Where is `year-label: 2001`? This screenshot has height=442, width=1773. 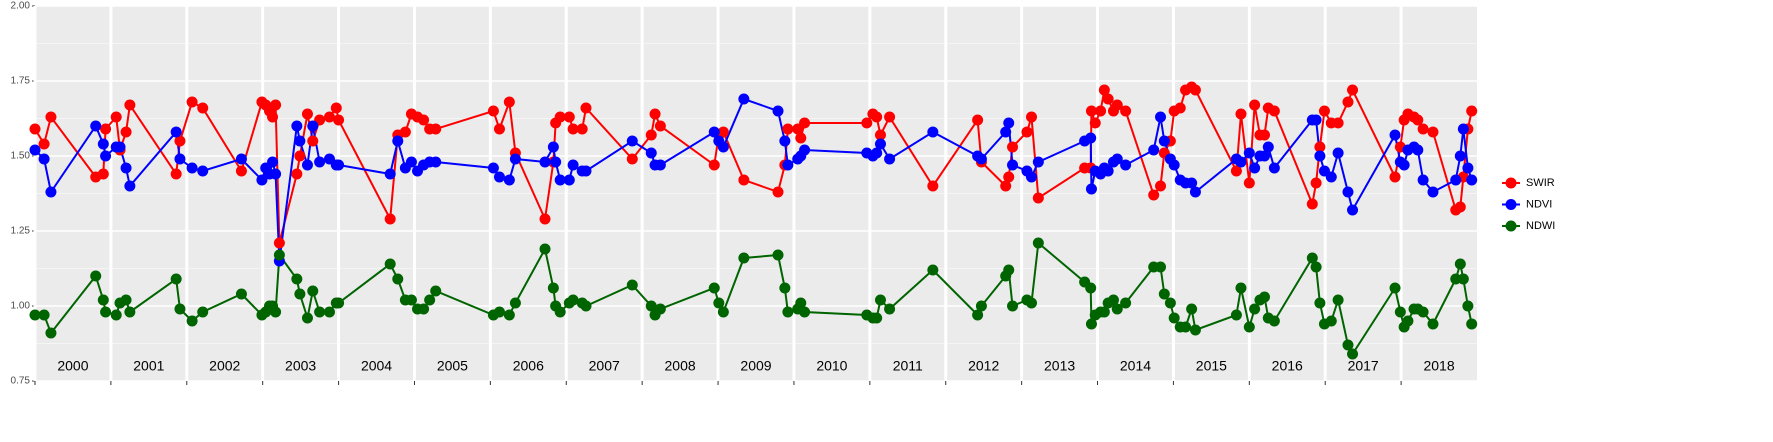 year-label: 2001 is located at coordinates (148, 366).